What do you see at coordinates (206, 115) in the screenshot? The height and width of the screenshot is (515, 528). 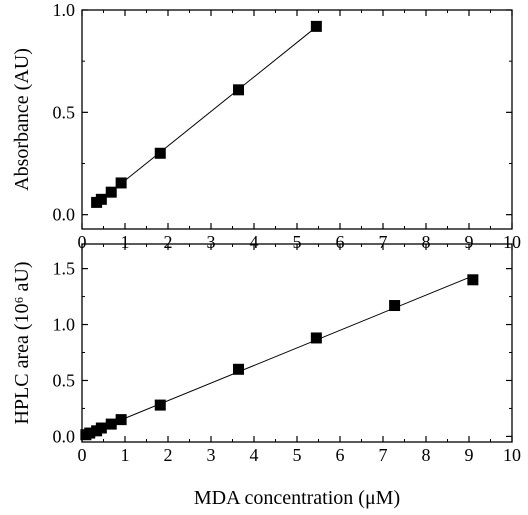 I see `fit-line` at bounding box center [206, 115].